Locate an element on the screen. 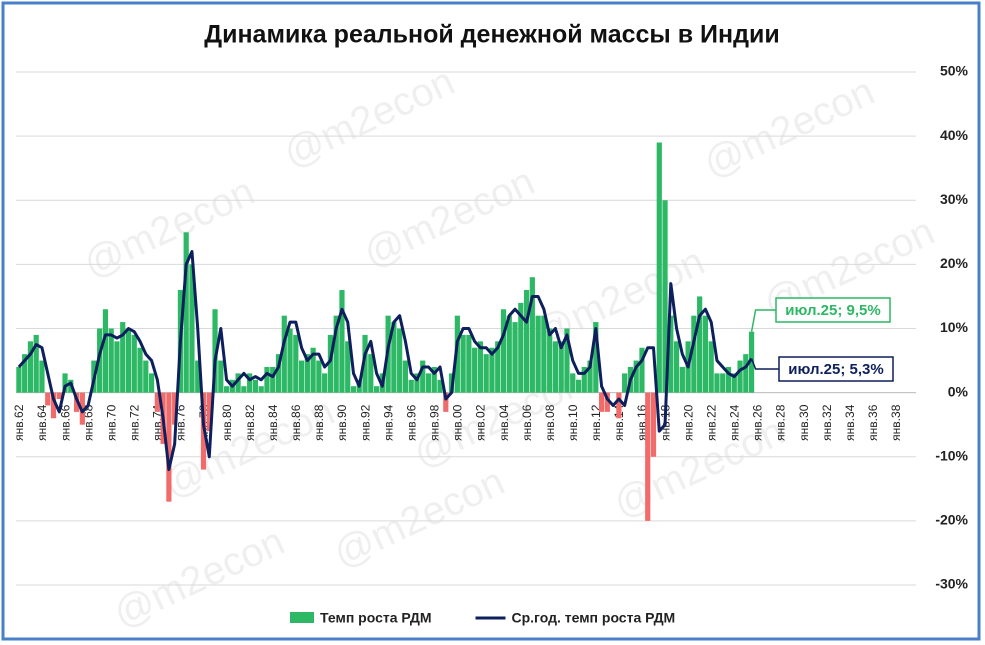 The height and width of the screenshot is (645, 985). annotation-box is located at coordinates (836, 369).